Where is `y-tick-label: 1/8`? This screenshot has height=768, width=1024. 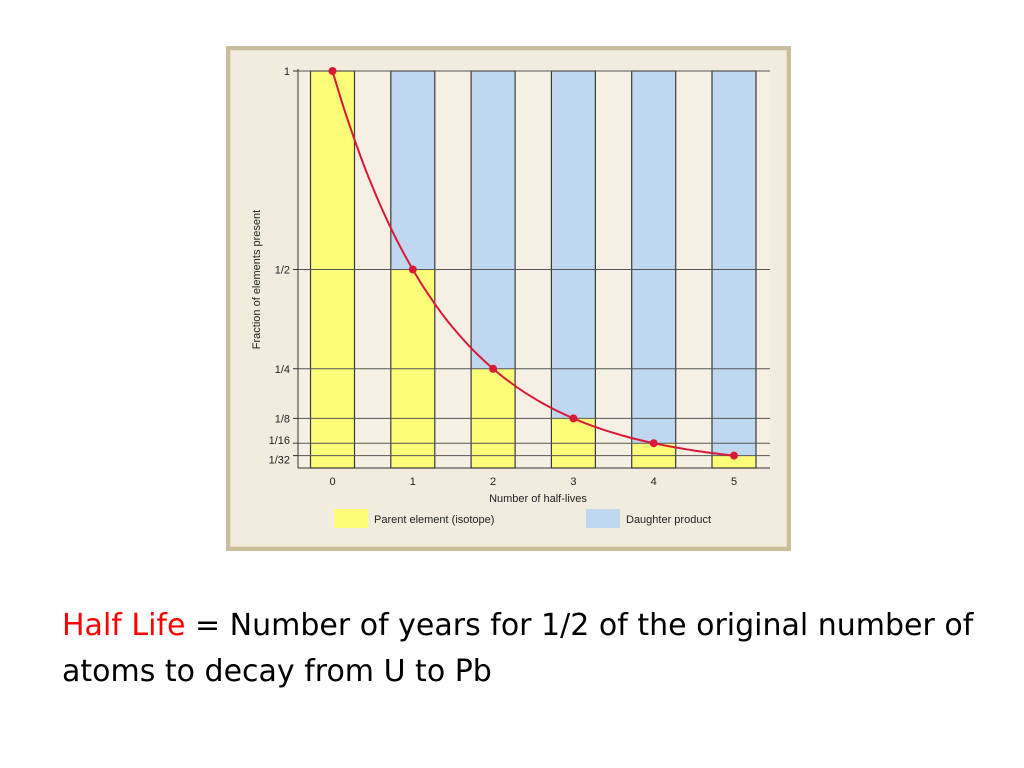
y-tick-label: 1/8 is located at coordinates (282, 419).